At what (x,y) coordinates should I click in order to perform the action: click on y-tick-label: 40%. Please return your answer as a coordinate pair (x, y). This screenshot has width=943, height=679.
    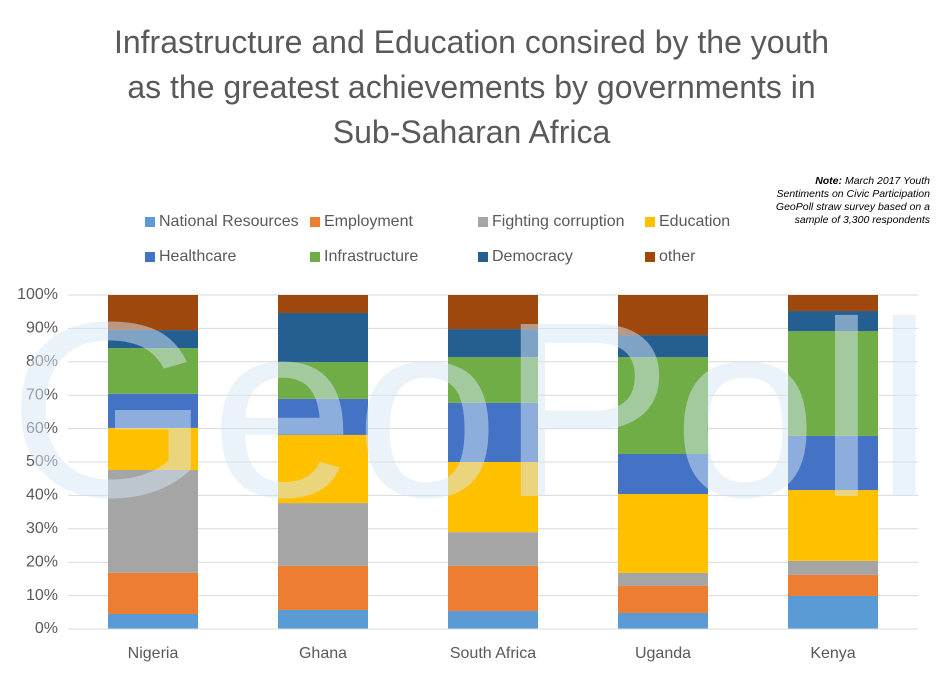
    Looking at the image, I should click on (42, 495).